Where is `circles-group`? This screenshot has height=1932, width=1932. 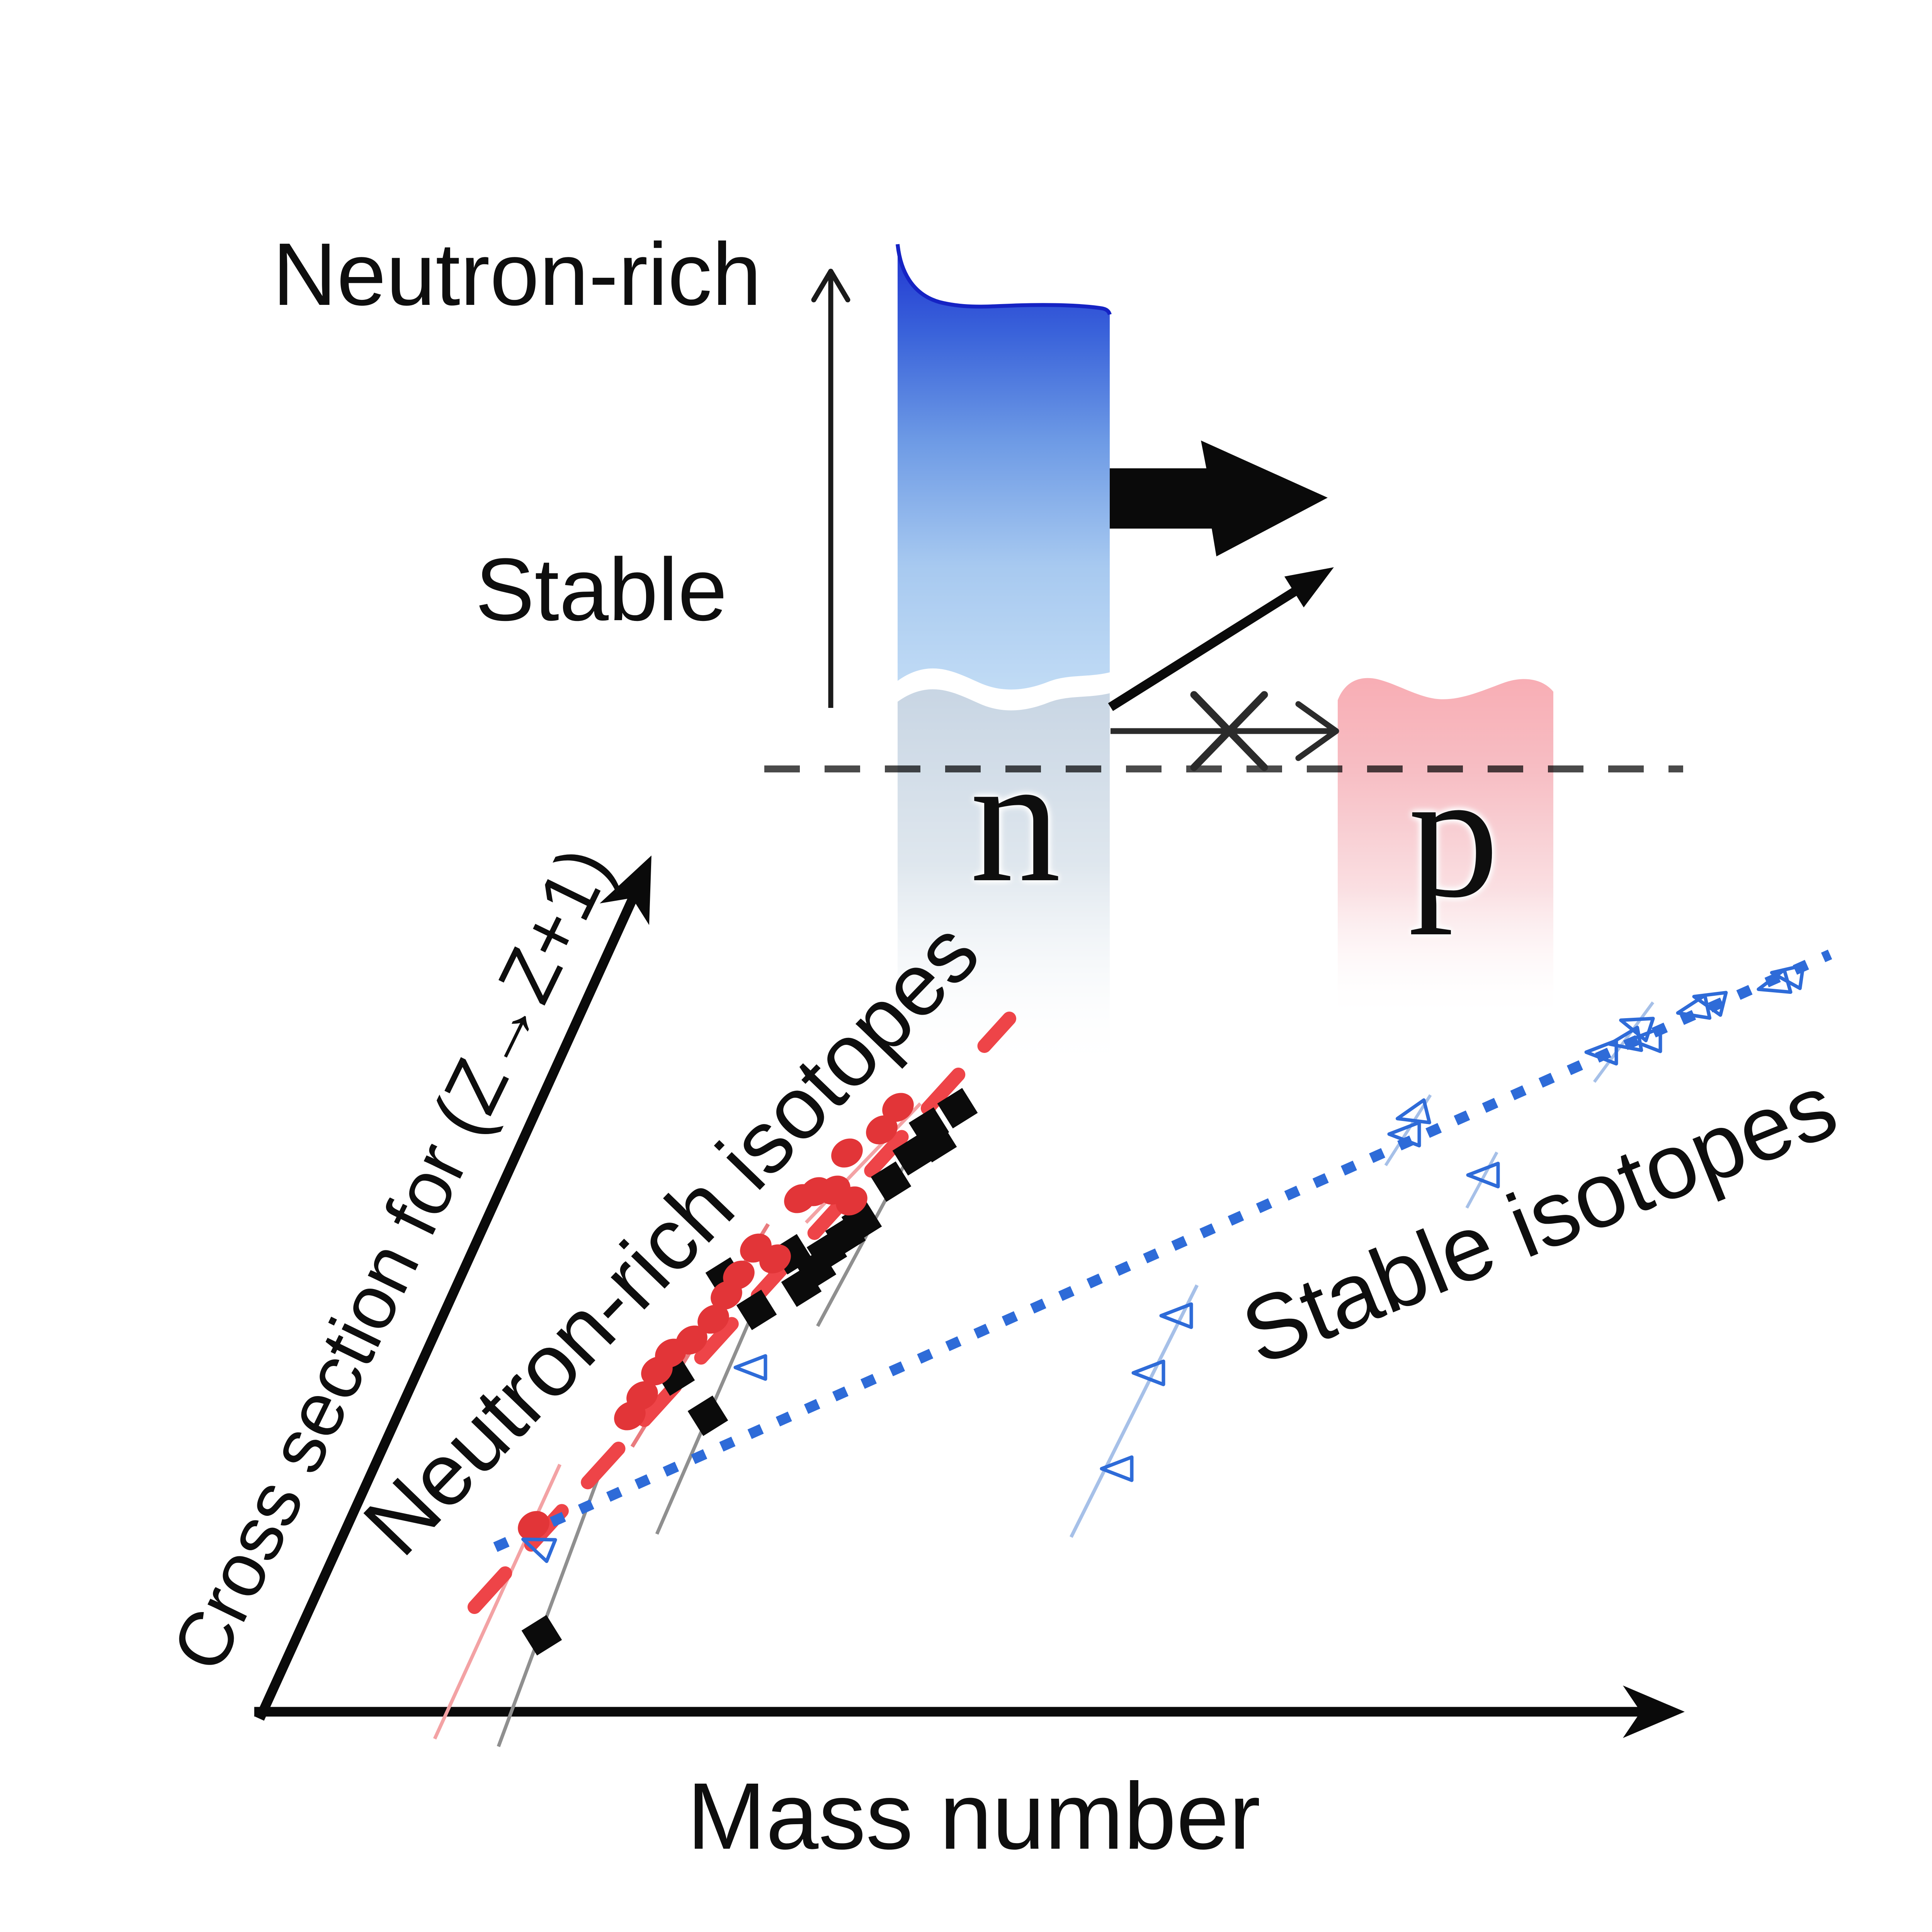 circles-group is located at coordinates (716, 1317).